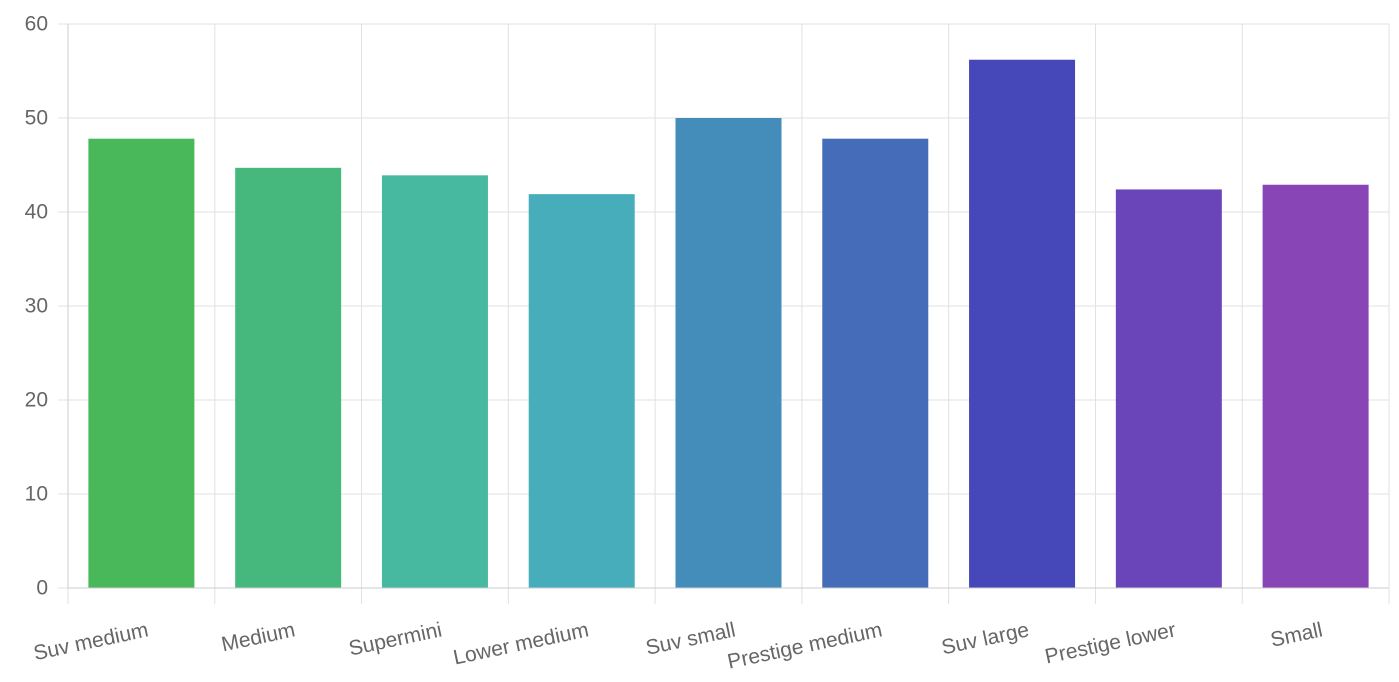 The width and height of the screenshot is (1399, 682). What do you see at coordinates (691, 638) in the screenshot?
I see `x-tick-label: Suv small` at bounding box center [691, 638].